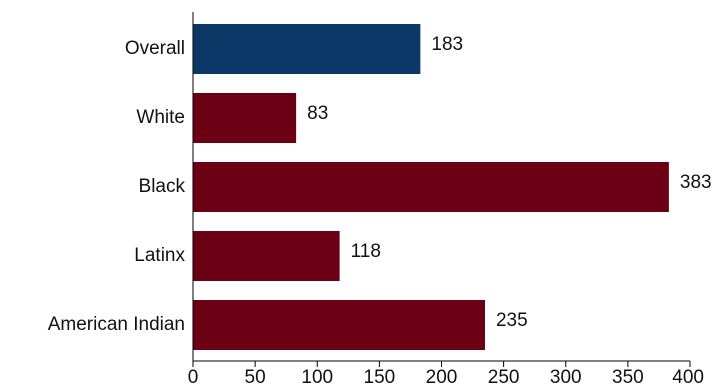  What do you see at coordinates (366, 251) in the screenshot?
I see `data-label-latinx: 118` at bounding box center [366, 251].